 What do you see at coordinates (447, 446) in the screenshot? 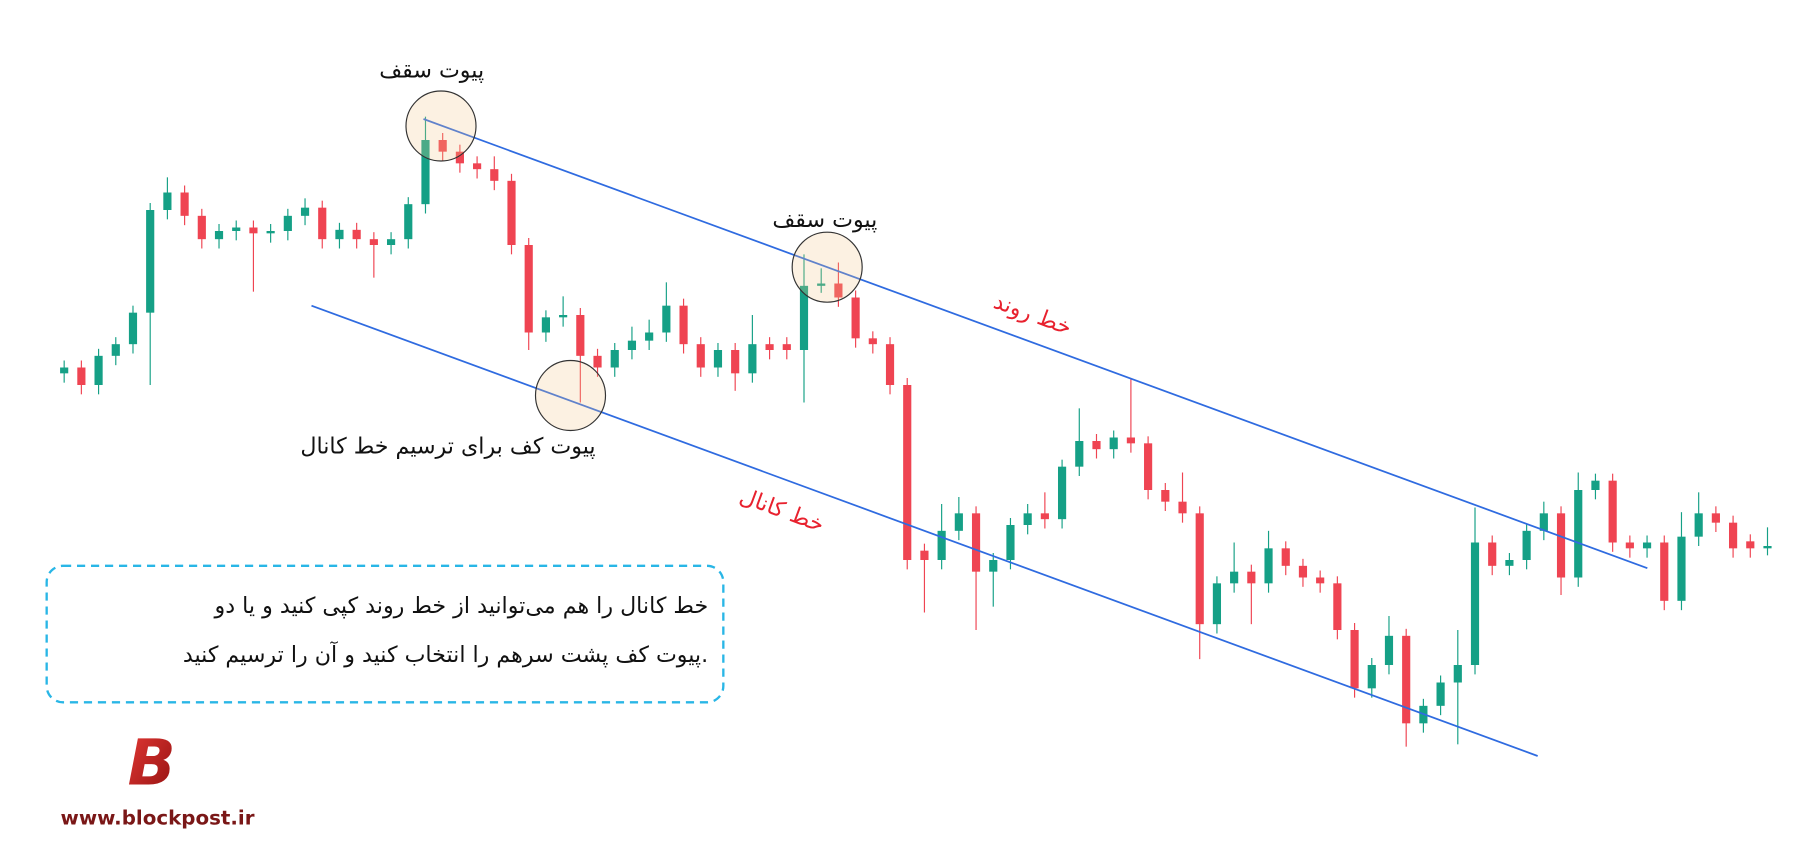
I see `annotation: پیوت کف برای ترسیم خط کانال` at bounding box center [447, 446].